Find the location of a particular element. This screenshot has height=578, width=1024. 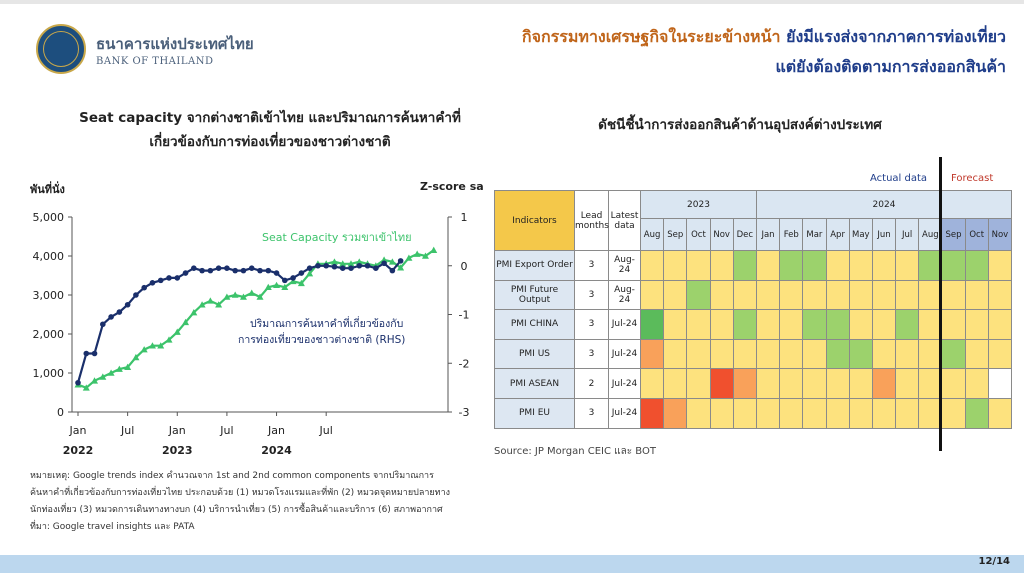

left-tick-label: 1,000 is located at coordinates (49, 373).